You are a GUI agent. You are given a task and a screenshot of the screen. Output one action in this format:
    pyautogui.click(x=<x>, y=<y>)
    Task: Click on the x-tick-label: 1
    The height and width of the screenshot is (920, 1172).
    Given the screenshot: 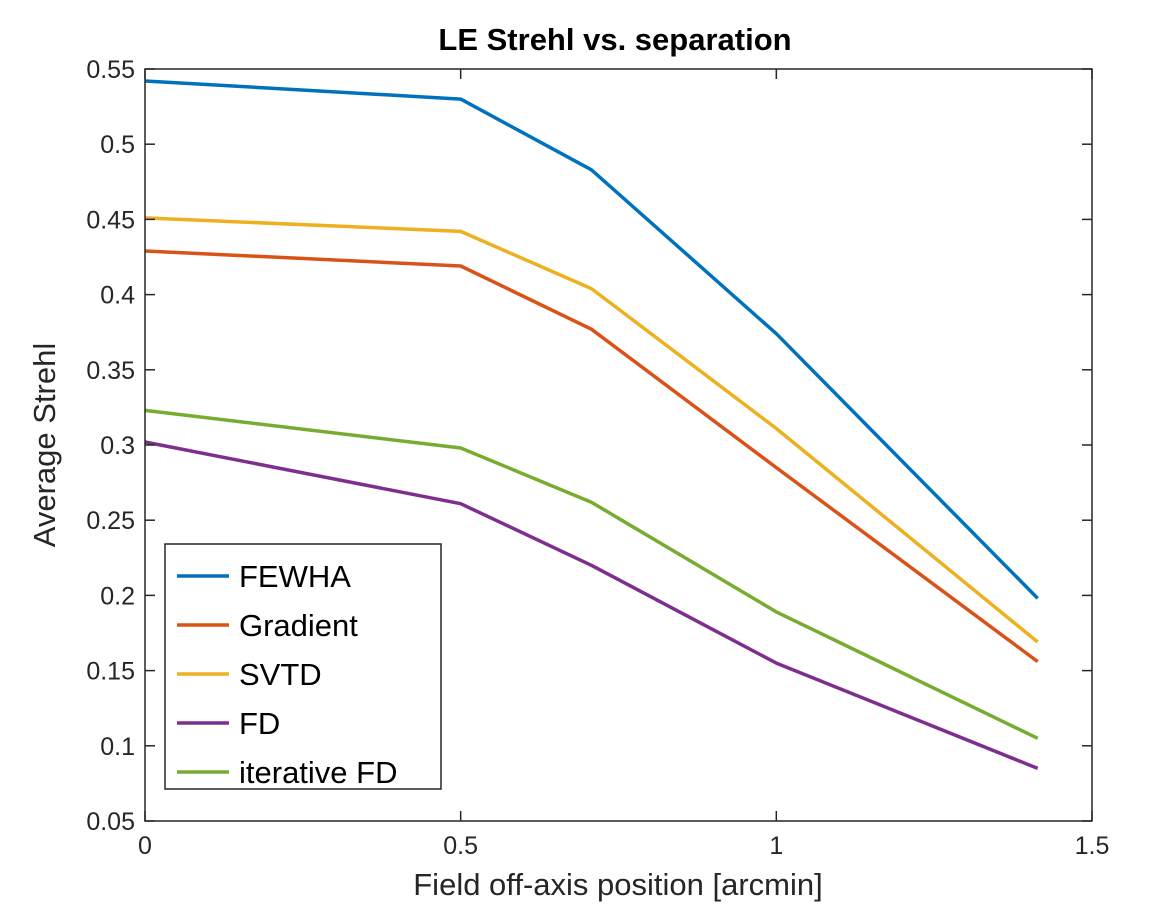 What is the action you would take?
    pyautogui.click(x=776, y=846)
    